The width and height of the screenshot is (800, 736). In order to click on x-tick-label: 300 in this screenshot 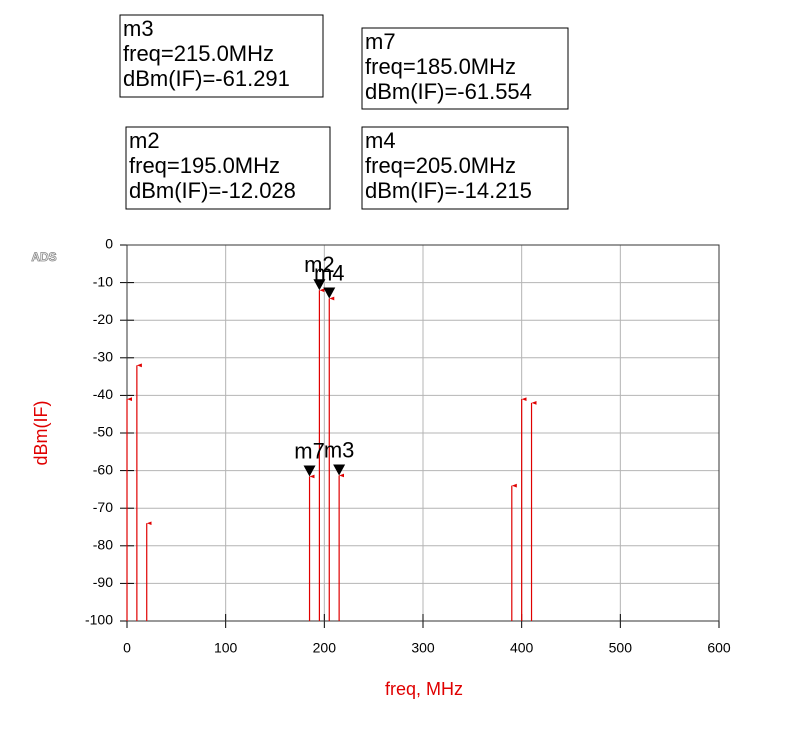, I will do `click(423, 648)`.